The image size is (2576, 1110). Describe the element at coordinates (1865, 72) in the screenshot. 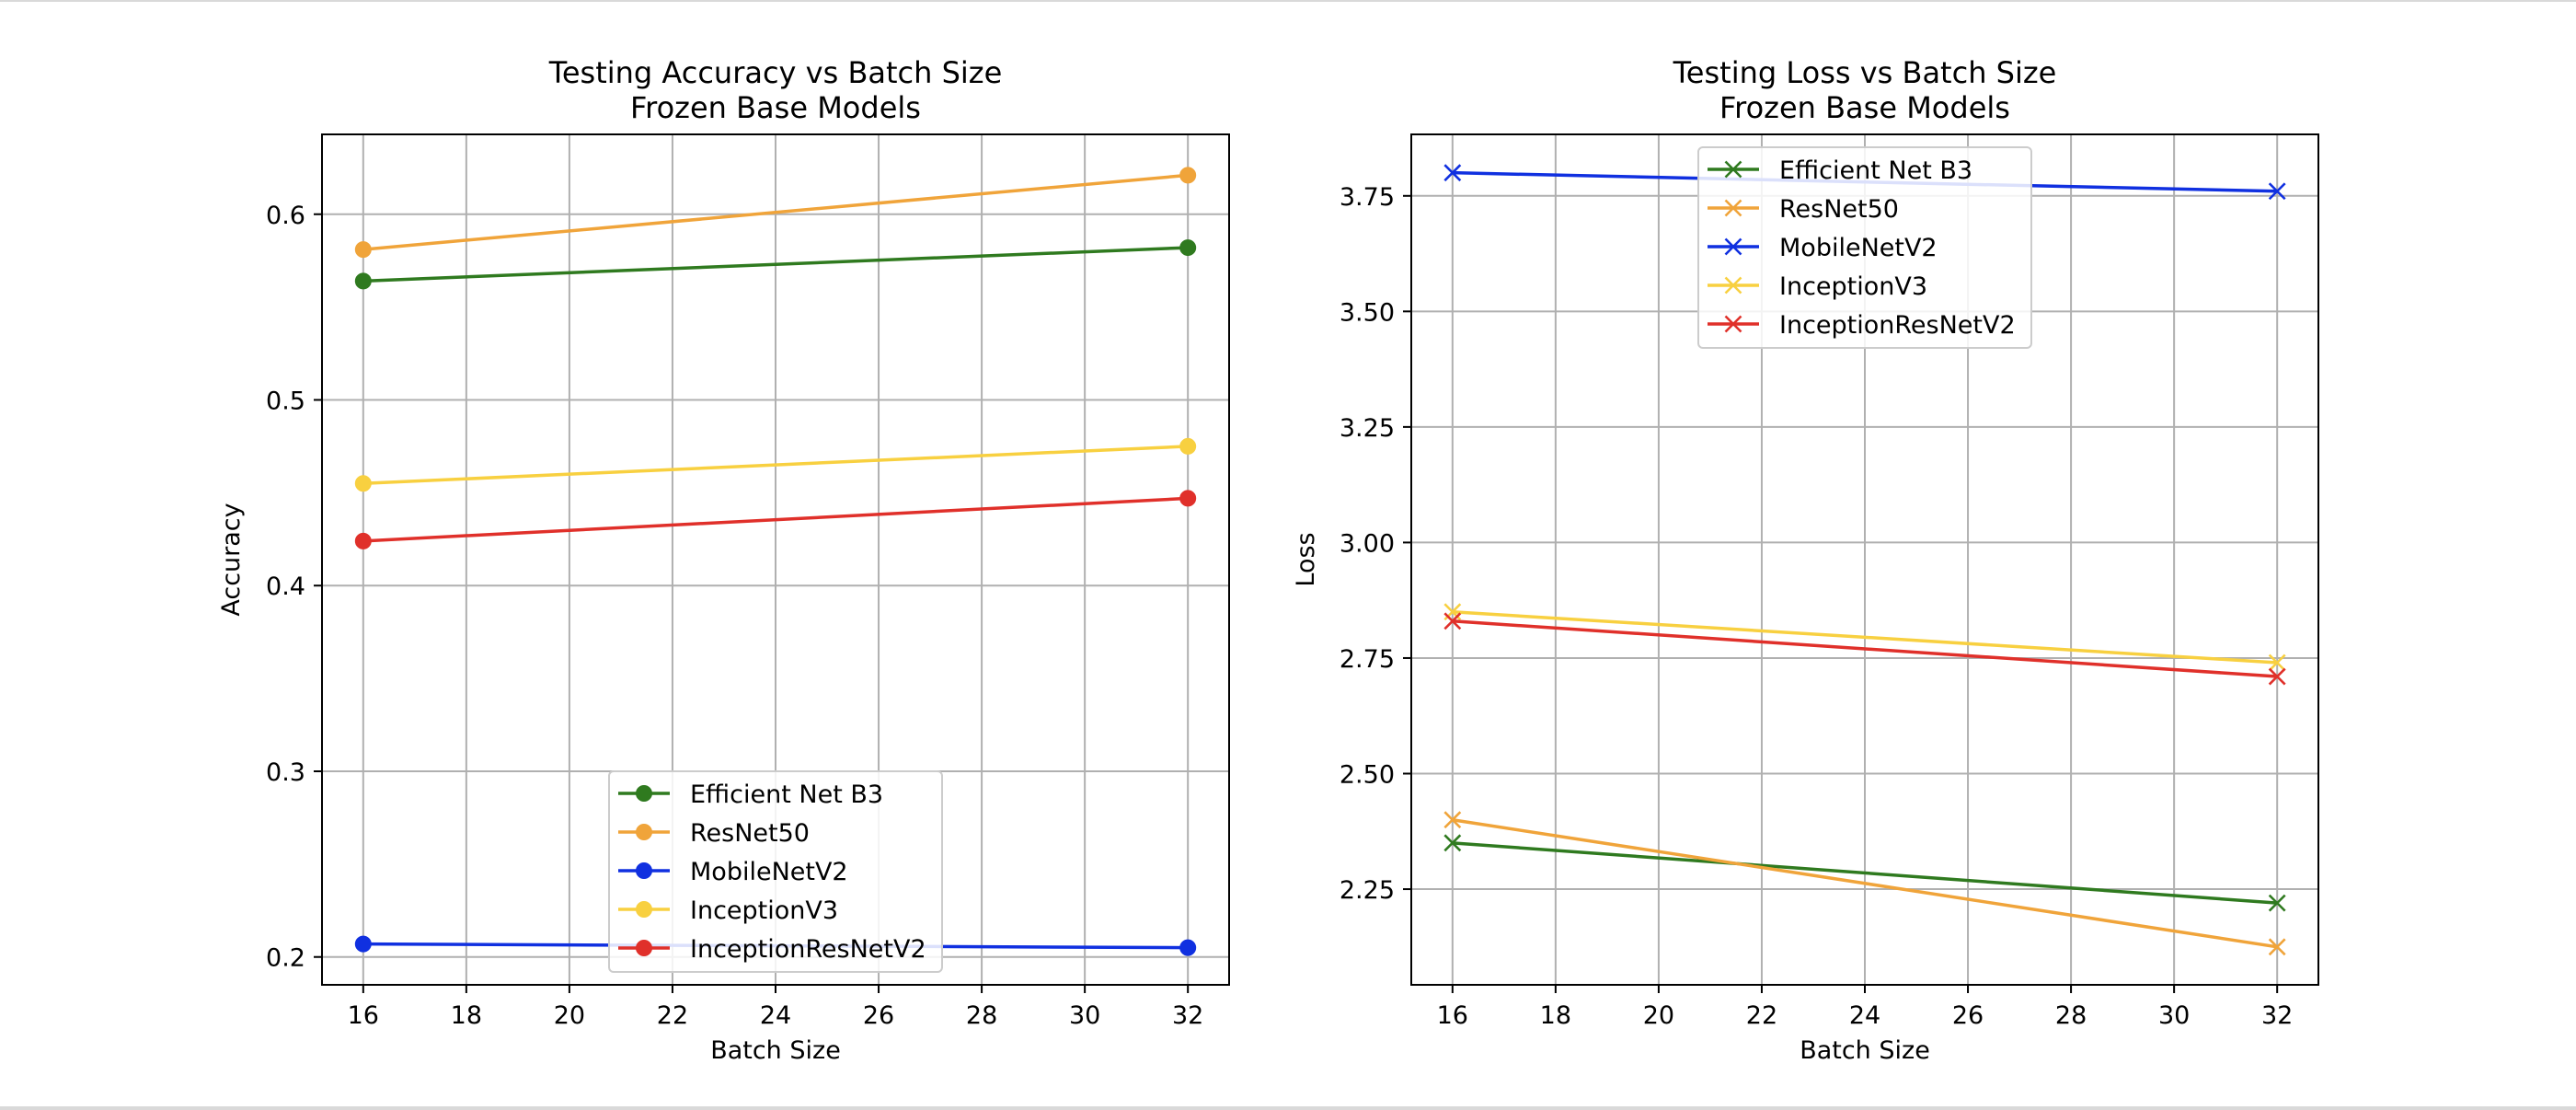

I see `chart-title: Testing Loss vs Batch Size` at that location.